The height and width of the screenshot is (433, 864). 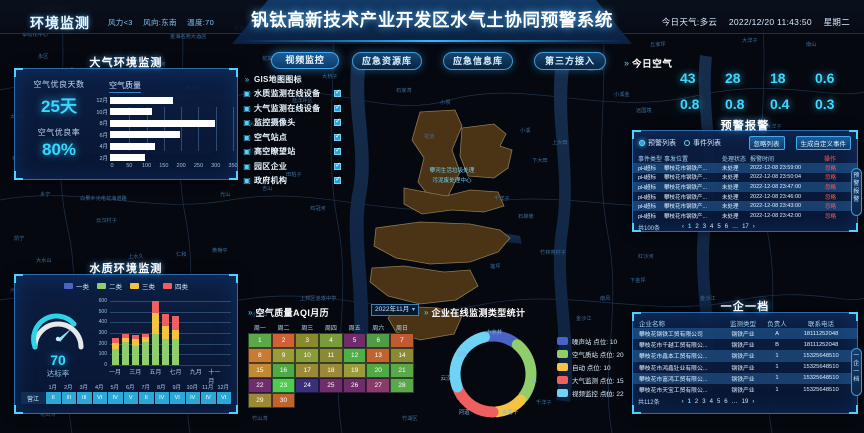 I want to click on calendar-day-cell: 23, so click(x=283, y=385).